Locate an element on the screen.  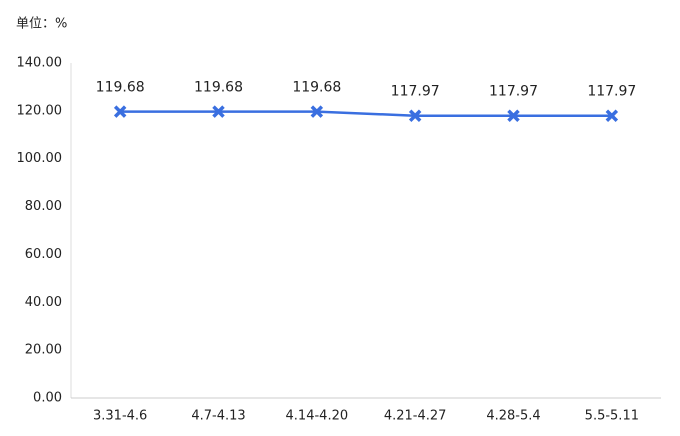
x-tick-label: 3.31-4.6 is located at coordinates (120, 416).